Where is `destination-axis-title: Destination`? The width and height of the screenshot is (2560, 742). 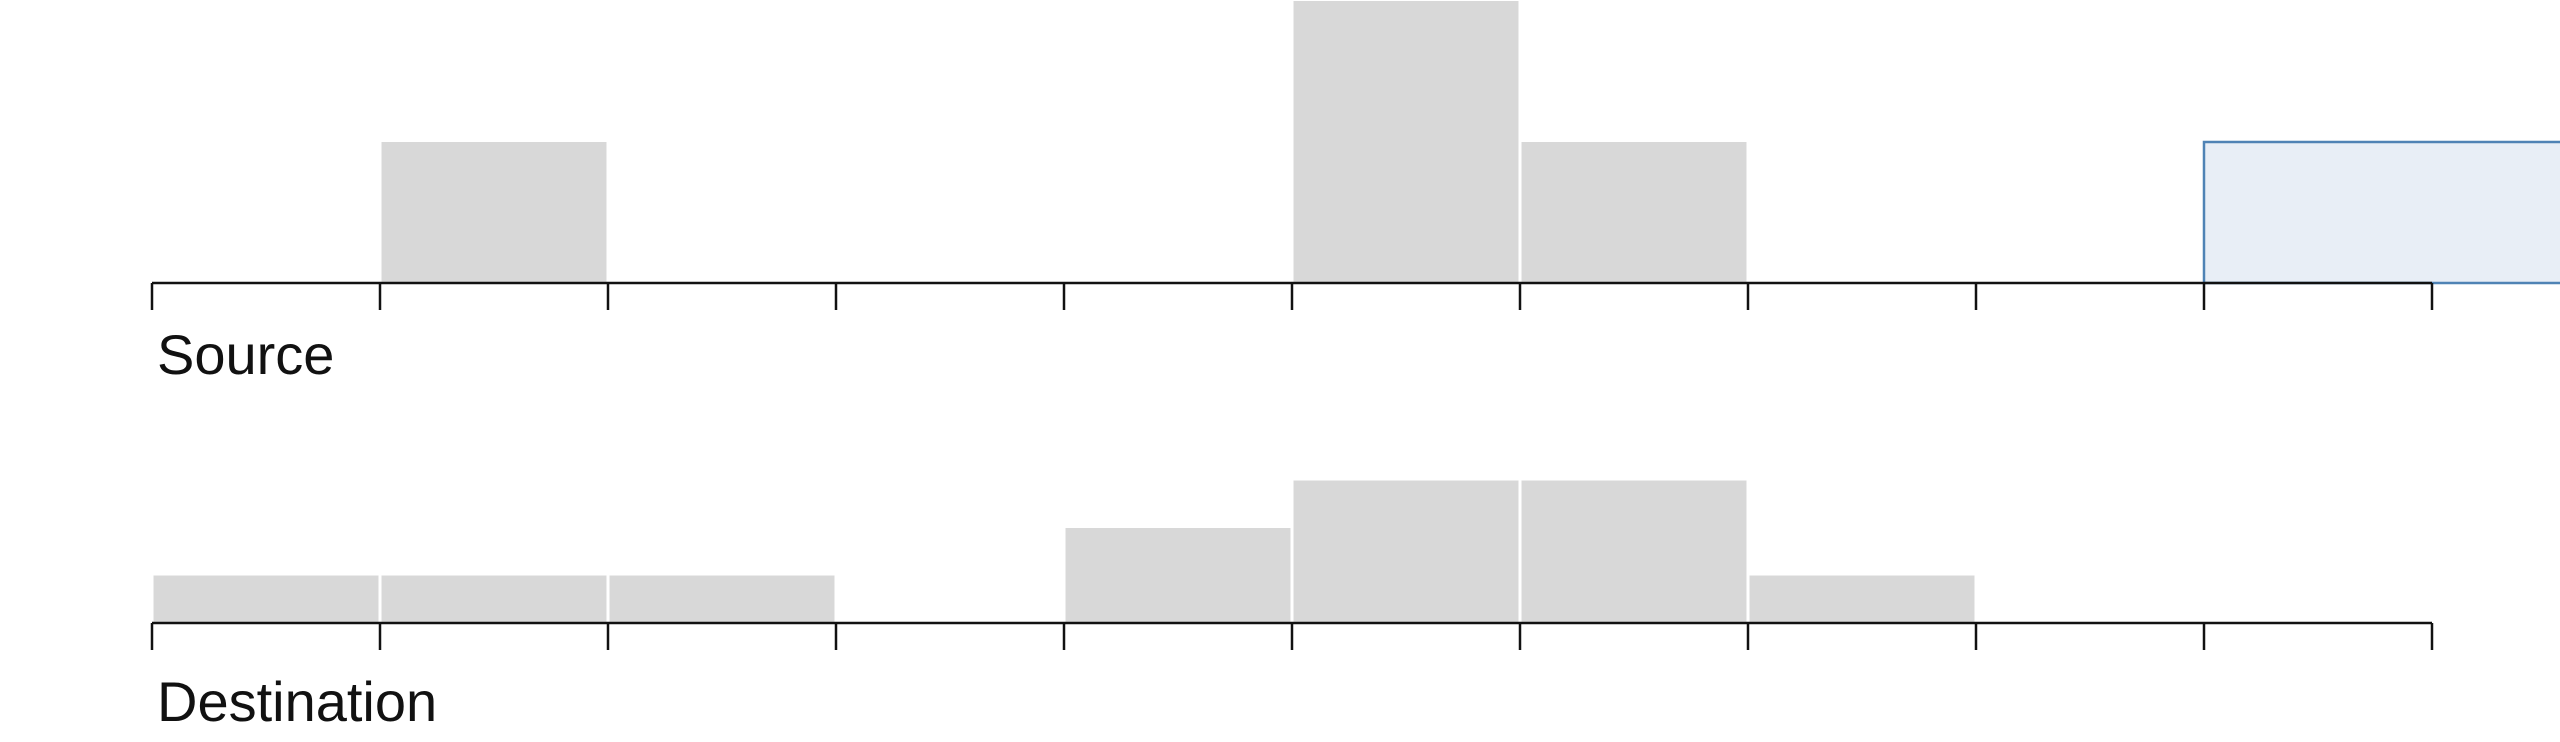 destination-axis-title: Destination is located at coordinates (297, 701).